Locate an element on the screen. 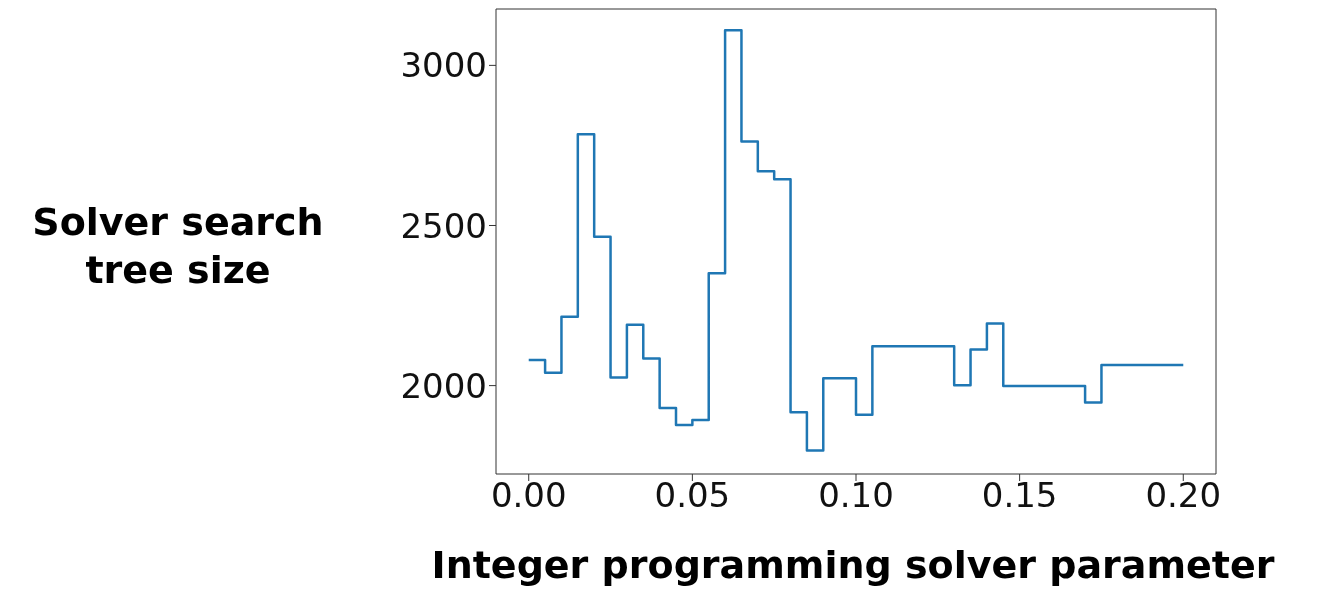 The height and width of the screenshot is (605, 1317). x-axis-title: Integer programming solver parameter is located at coordinates (853, 565).